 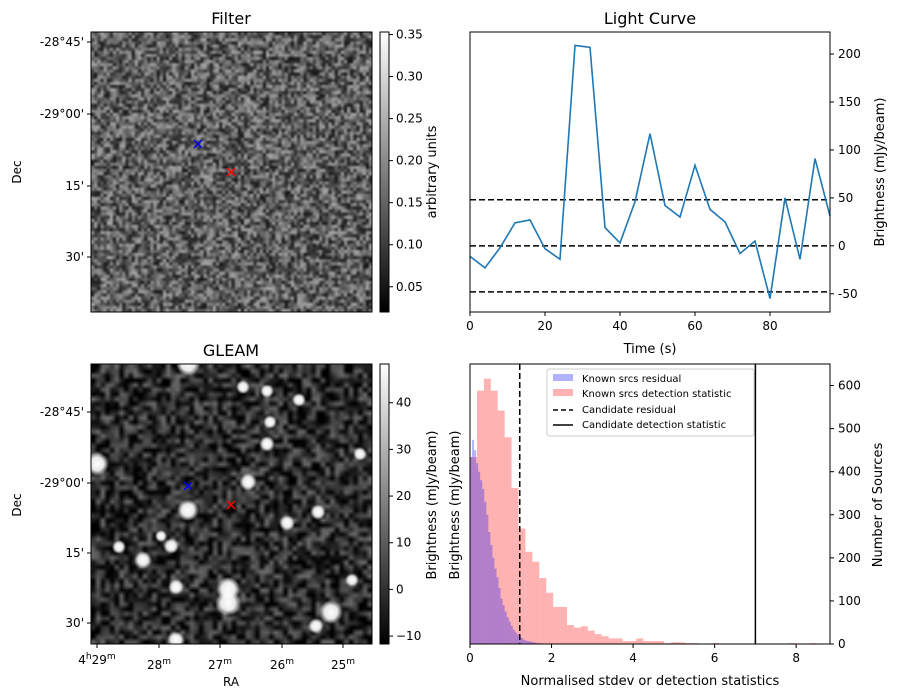 I want to click on filter-colorbar, so click(x=384, y=172).